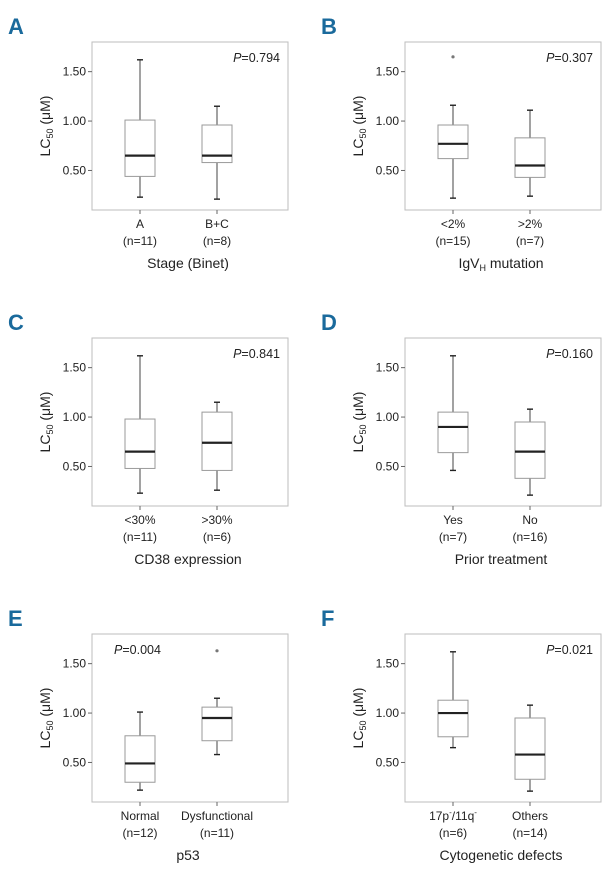 This screenshot has width=613, height=882. I want to click on group-n-label: (n=15), so click(452, 241).